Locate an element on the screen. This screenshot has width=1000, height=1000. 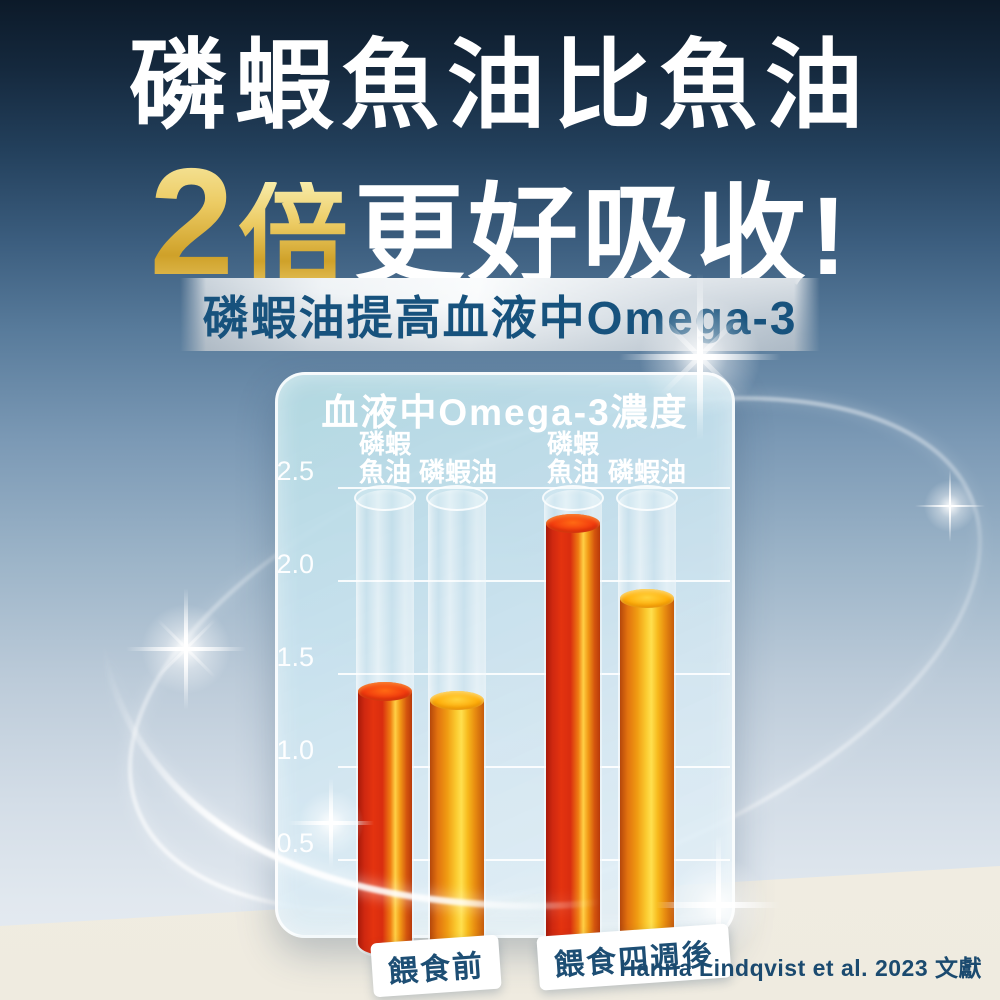
main-title: 磷蝦魚油比魚油 is located at coordinates (499, 85).